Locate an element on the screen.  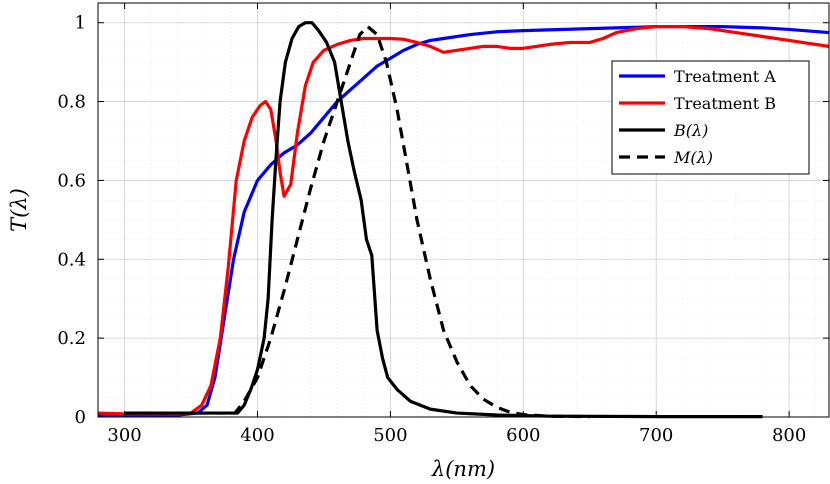
y-tick-label: 0.2 is located at coordinates (71, 338).